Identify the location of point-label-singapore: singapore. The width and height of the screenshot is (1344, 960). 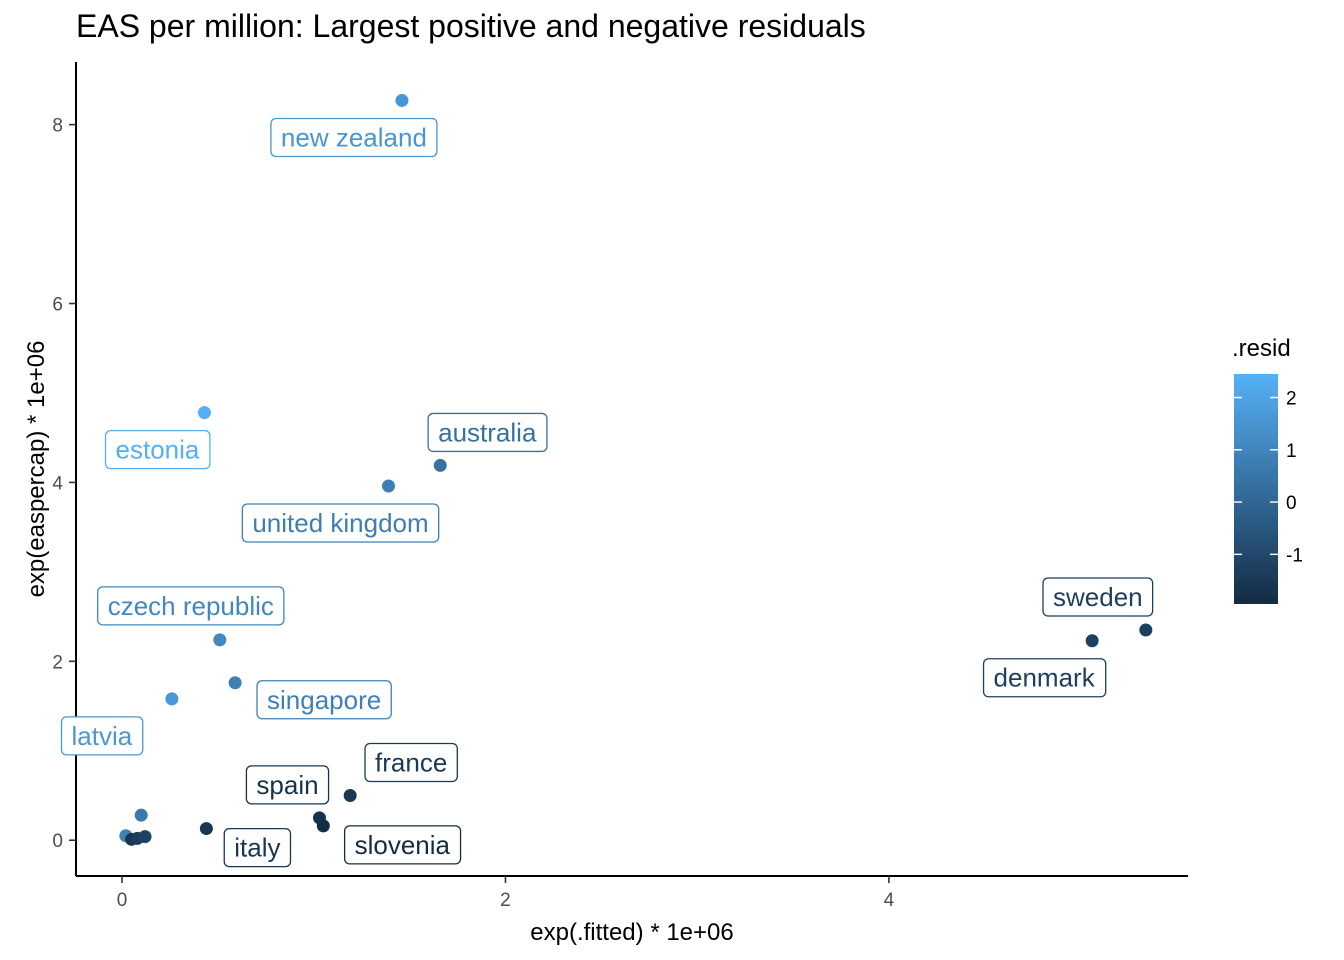
(324, 700).